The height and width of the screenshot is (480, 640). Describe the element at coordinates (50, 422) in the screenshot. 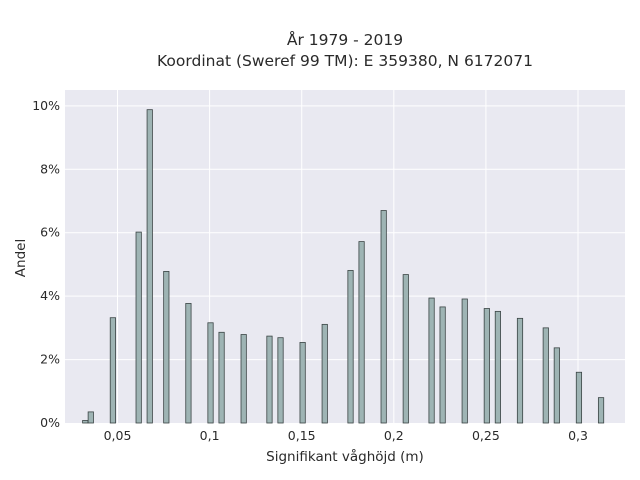

I see `y-tick-label-0: 0%` at that location.